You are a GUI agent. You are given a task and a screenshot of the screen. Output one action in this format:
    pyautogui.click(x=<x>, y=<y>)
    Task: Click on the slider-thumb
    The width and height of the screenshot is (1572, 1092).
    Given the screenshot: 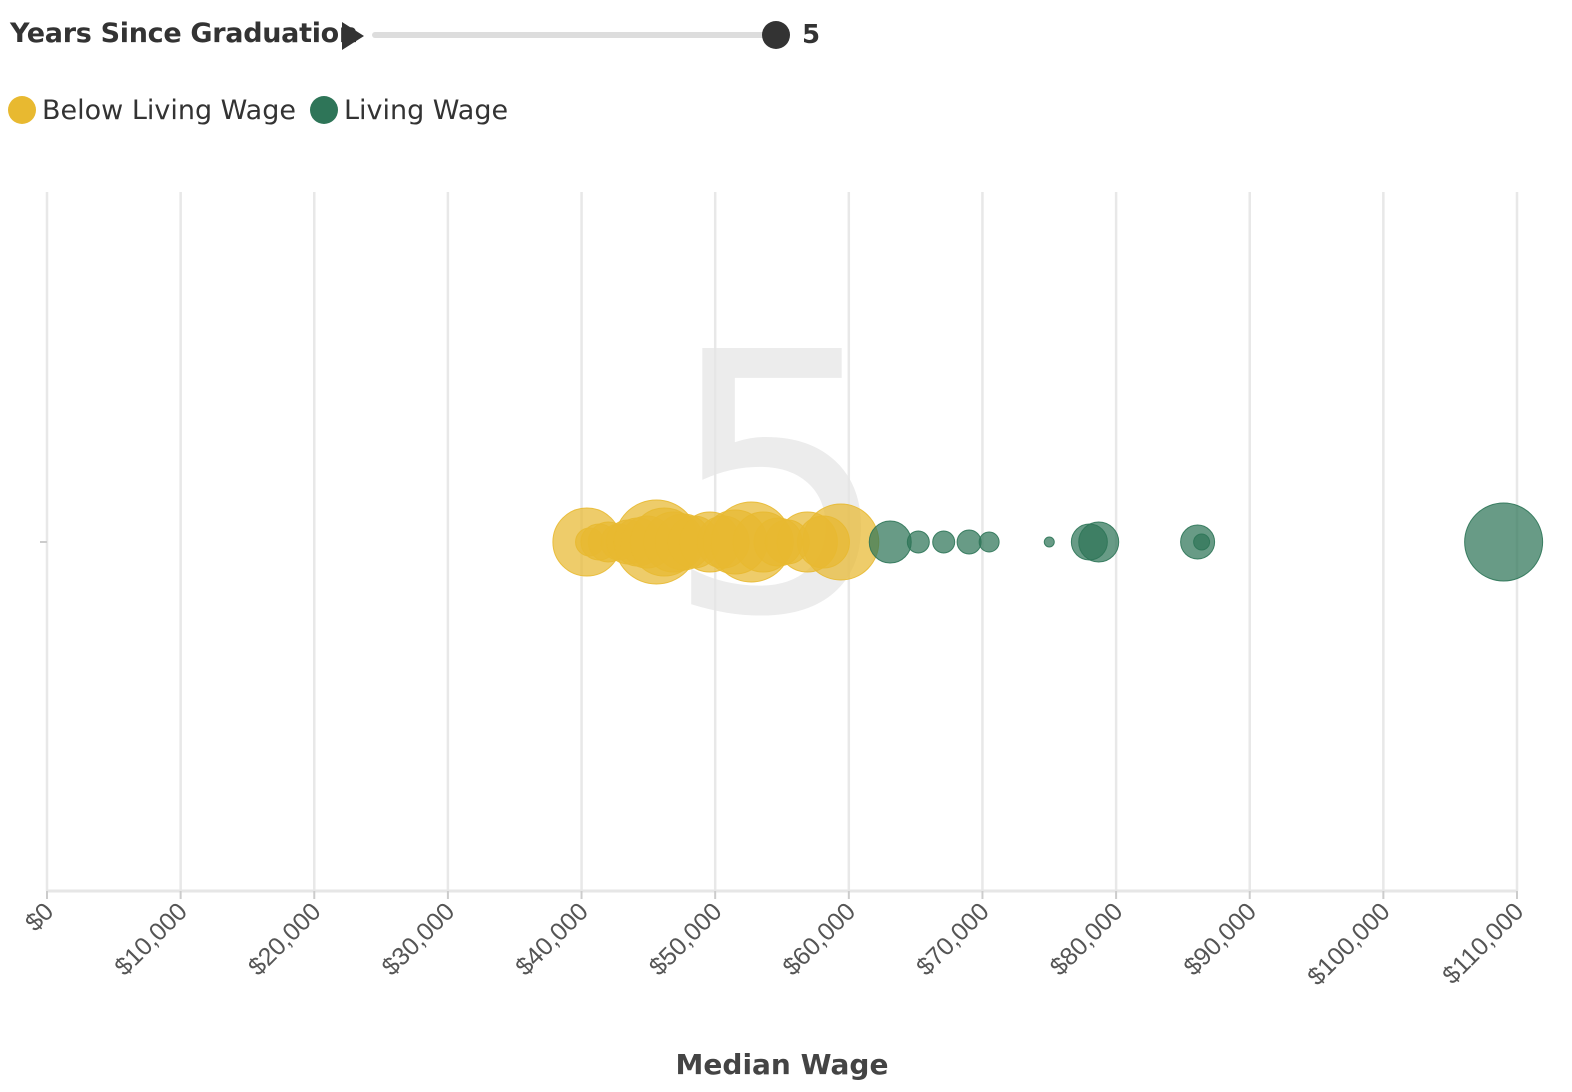 What is the action you would take?
    pyautogui.click(x=776, y=35)
    